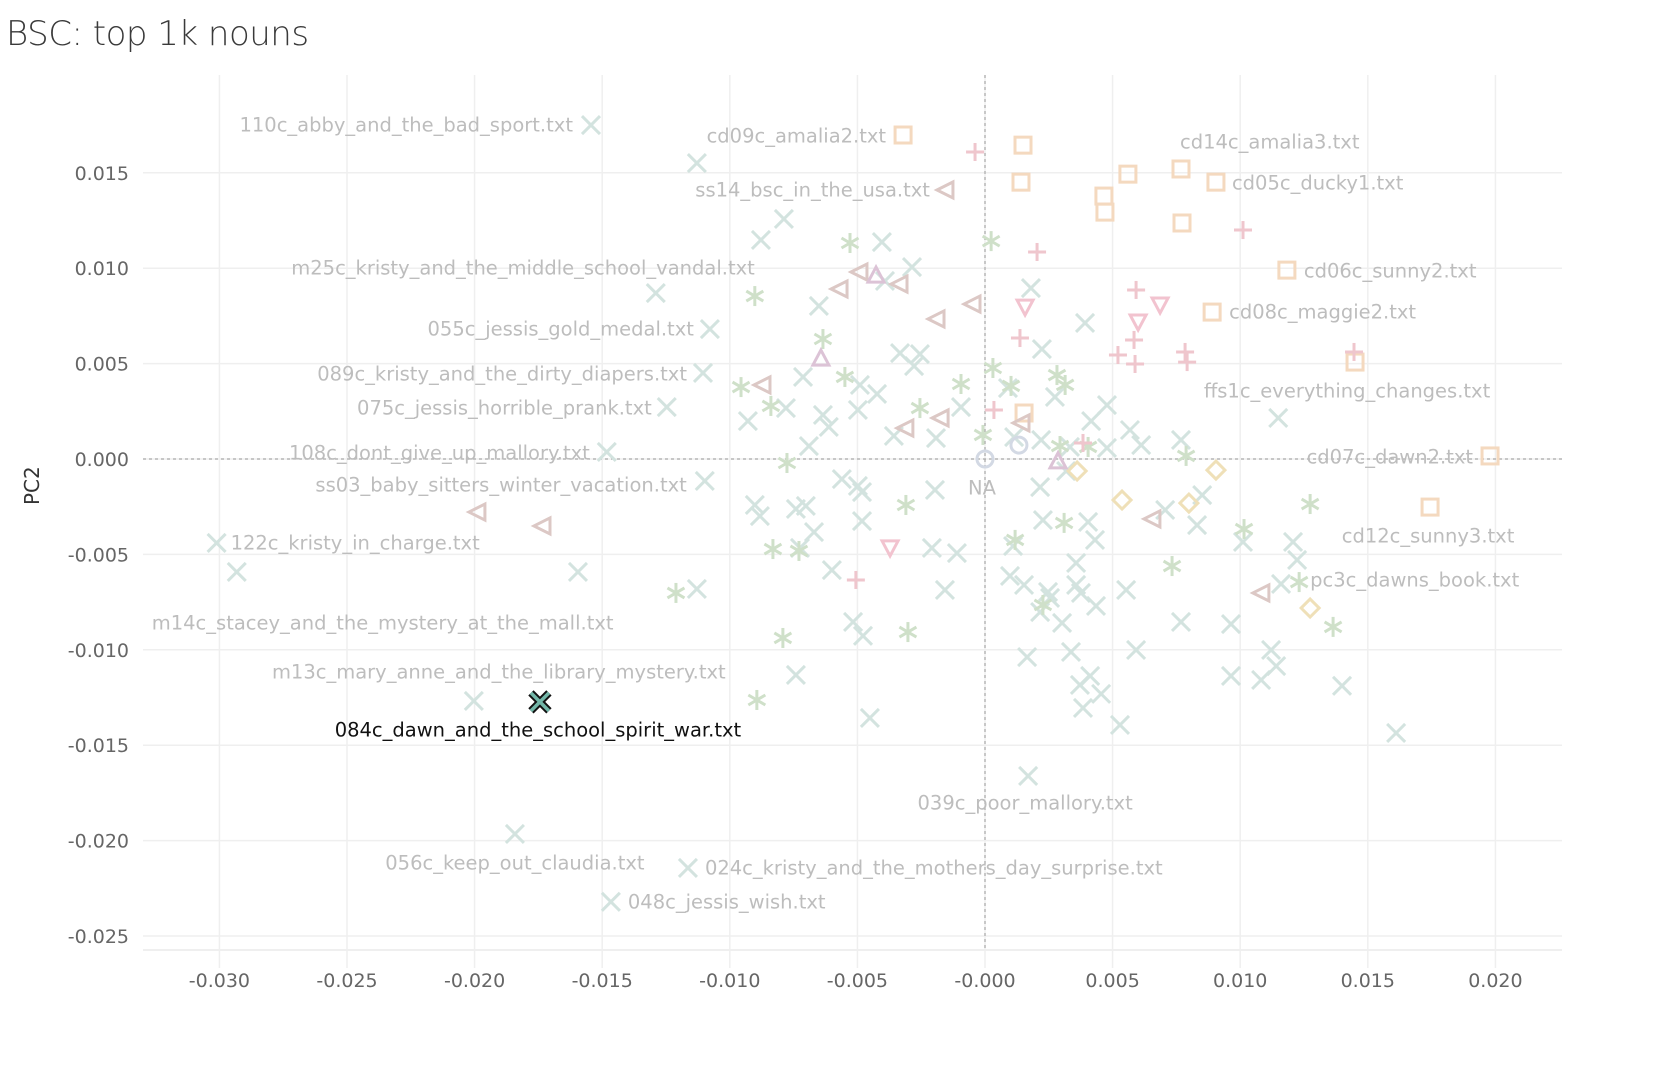 This screenshot has width=1674, height=1078. What do you see at coordinates (1318, 183) in the screenshot?
I see `point-label: cd05c_ducky1.txt` at bounding box center [1318, 183].